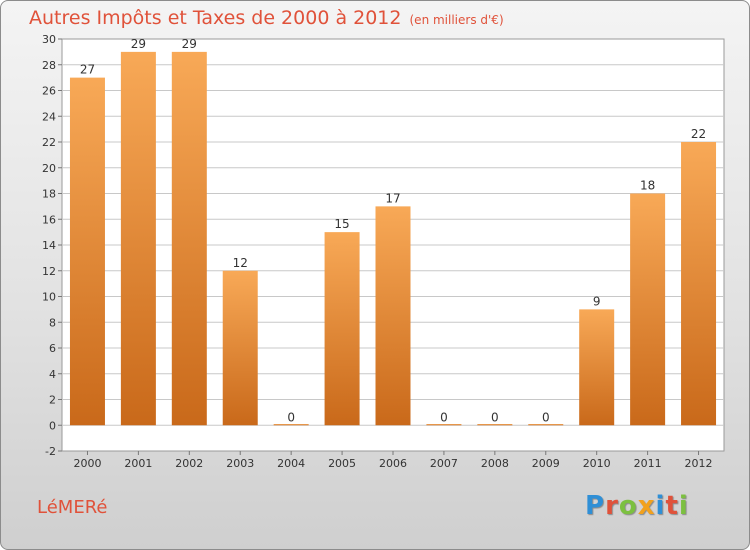 This screenshot has width=750, height=550. What do you see at coordinates (49, 271) in the screenshot?
I see `y-tick-label: 12` at bounding box center [49, 271].